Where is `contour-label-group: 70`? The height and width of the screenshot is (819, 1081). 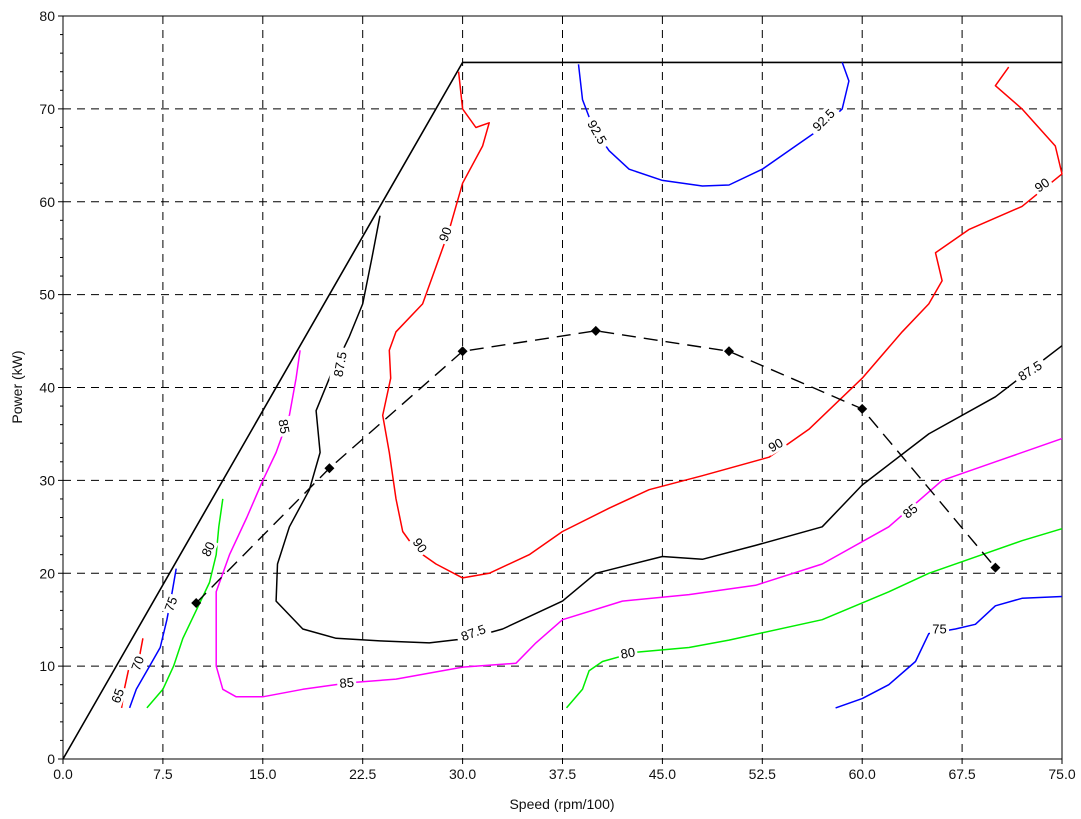 contour-label-group: 70 is located at coordinates (137, 663).